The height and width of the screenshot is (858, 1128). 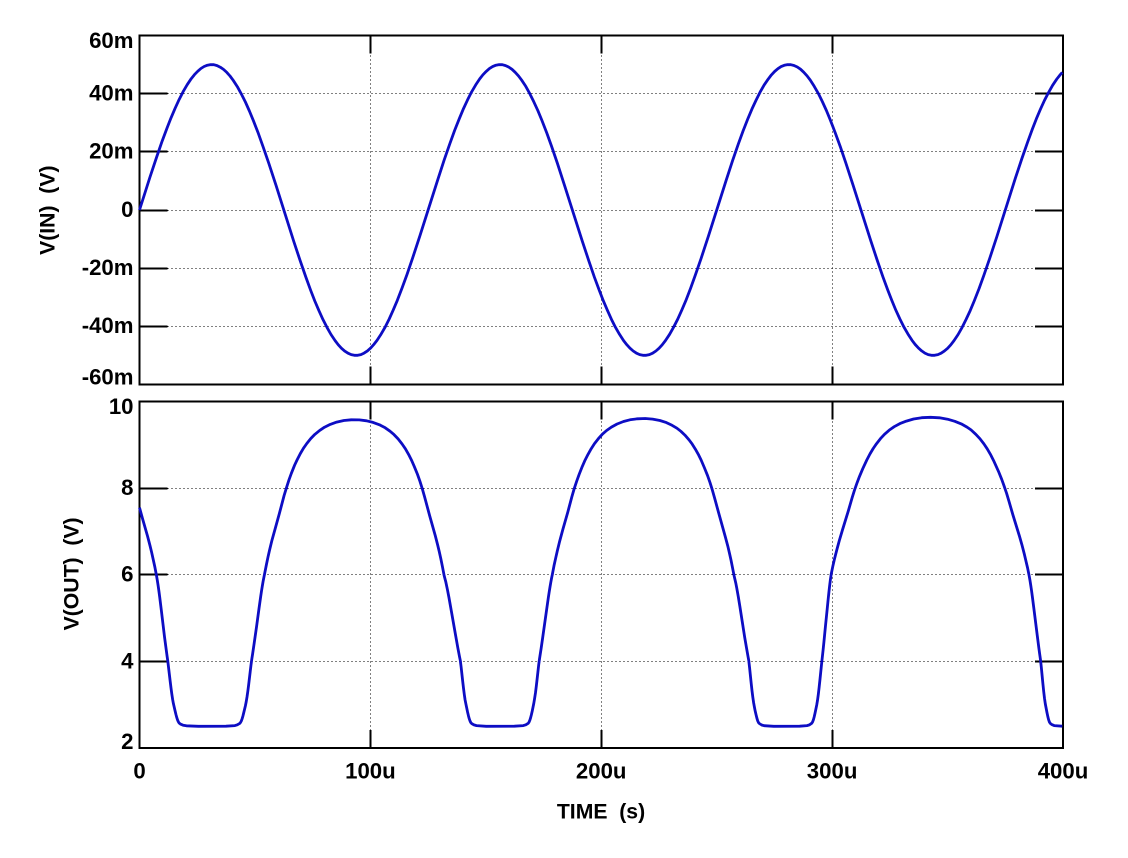 I want to click on svg-text: -20m, so click(x=108, y=267).